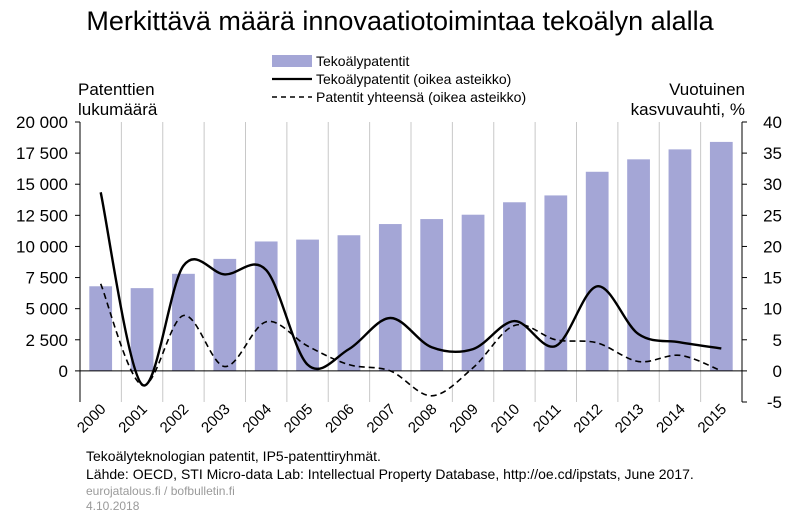 This screenshot has height=523, width=800. I want to click on y-tick-label-right: 0, so click(777, 371).